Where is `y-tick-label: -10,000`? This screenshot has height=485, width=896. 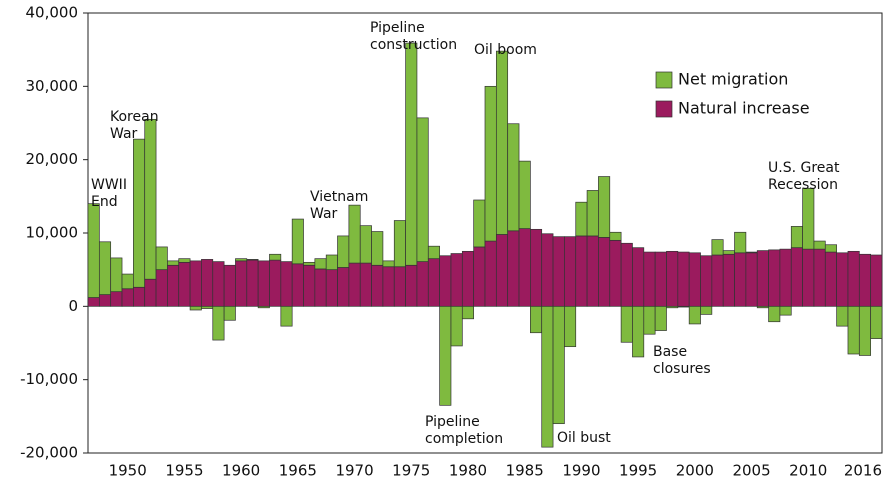
y-tick-label: -10,000 is located at coordinates (49, 379).